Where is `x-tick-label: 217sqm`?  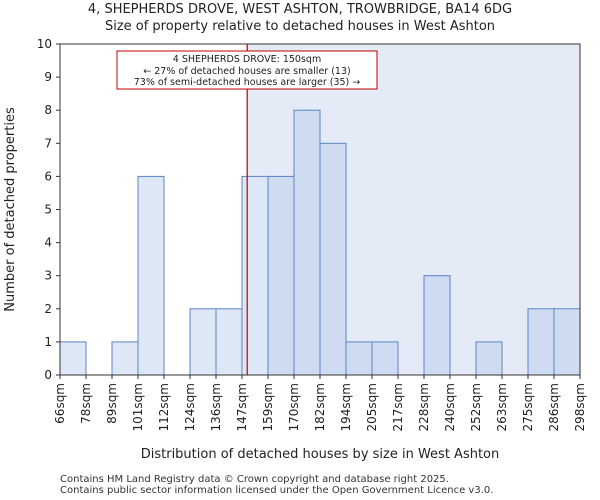
x-tick-label: 217sqm is located at coordinates (398, 407).